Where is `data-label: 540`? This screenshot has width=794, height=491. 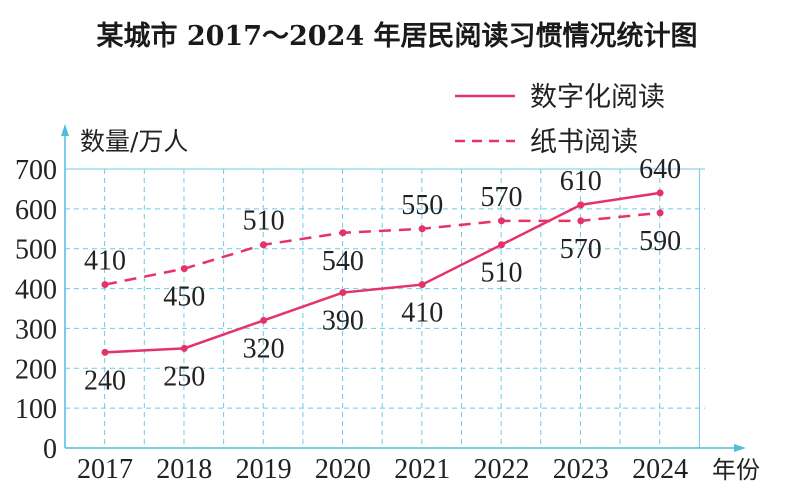 data-label: 540 is located at coordinates (343, 261).